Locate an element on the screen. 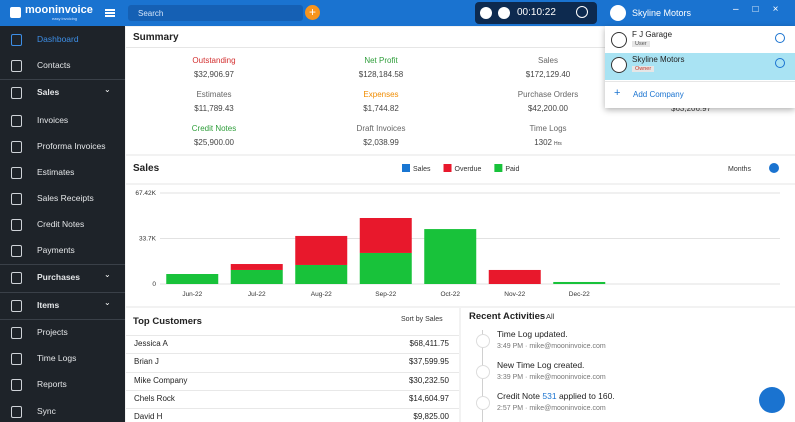  stop-button is located at coordinates (504, 13).